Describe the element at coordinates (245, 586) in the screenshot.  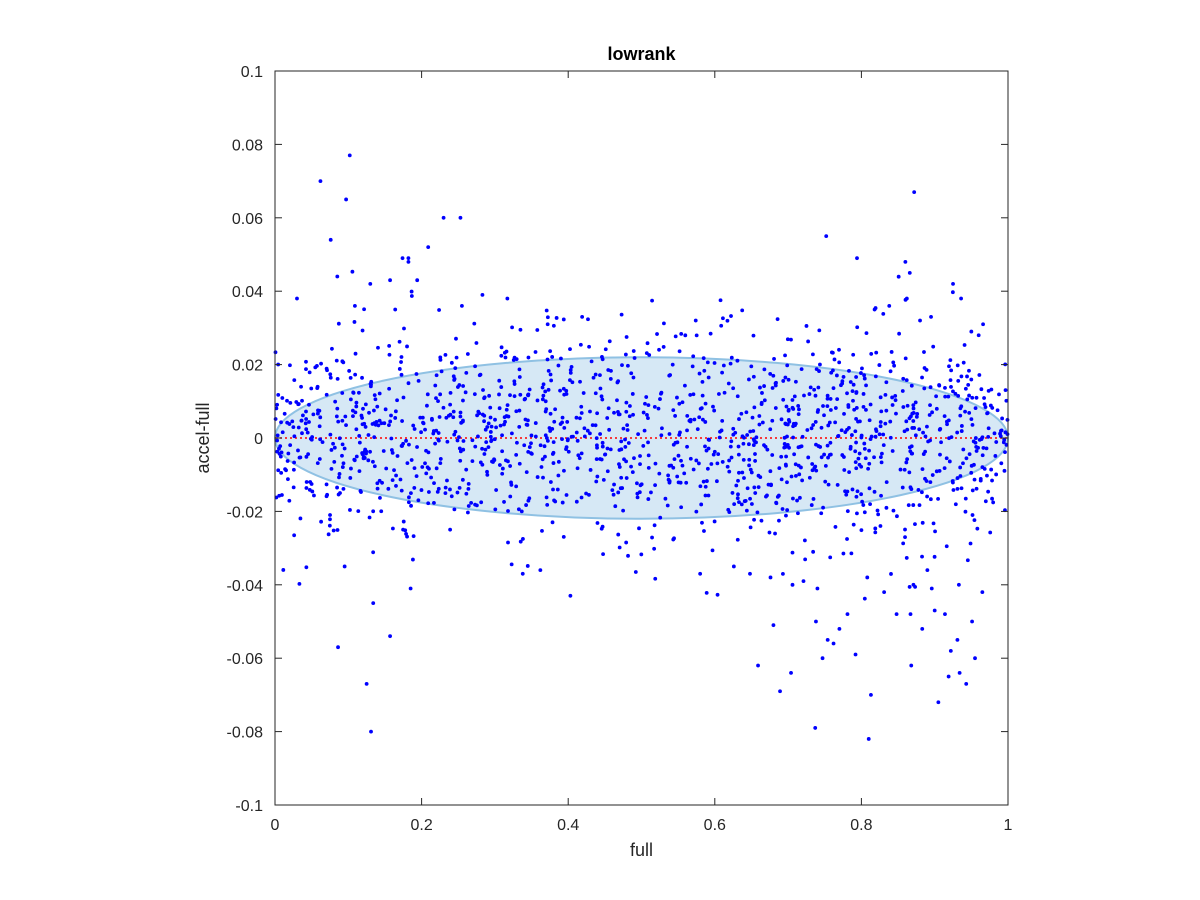
I see `y-tick-label: -0.04` at that location.